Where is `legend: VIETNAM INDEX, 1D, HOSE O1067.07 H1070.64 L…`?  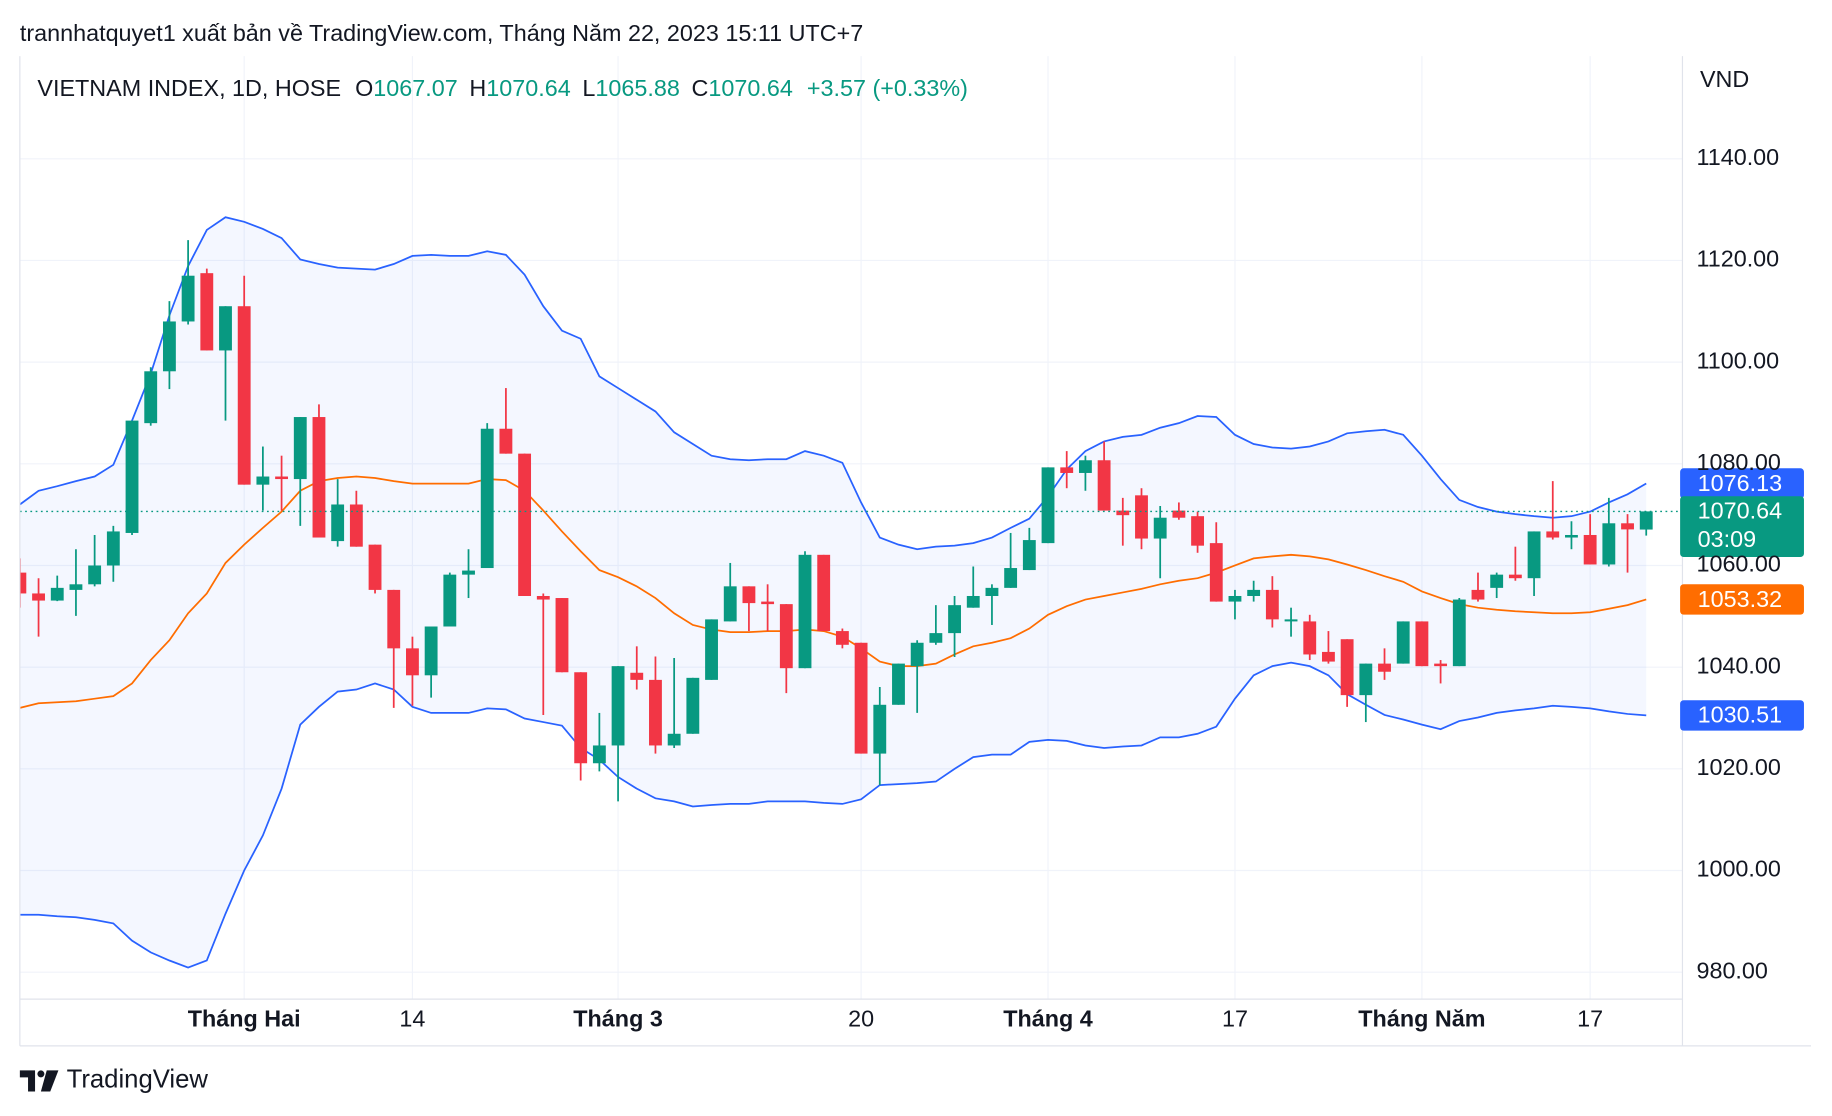 legend: VIETNAM INDEX, 1D, HOSE O1067.07 H1070.64 L… is located at coordinates (502, 88).